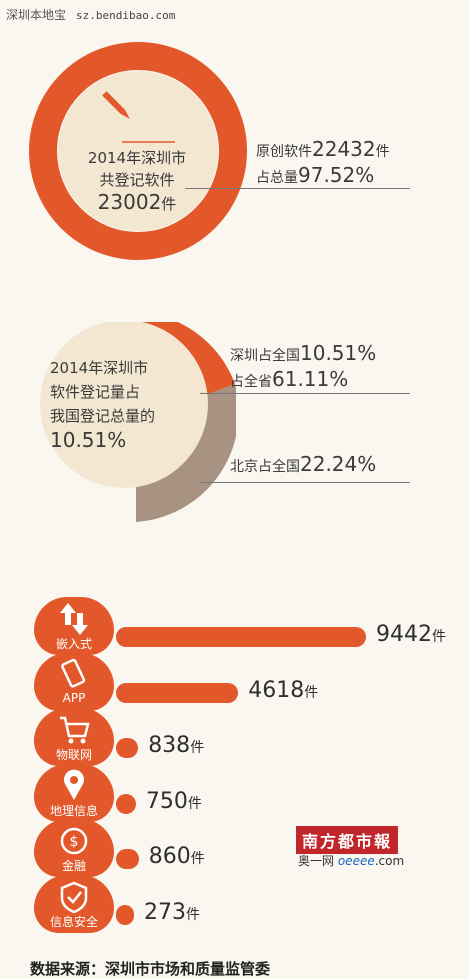 The image size is (469, 979). Describe the element at coordinates (173, 801) in the screenshot. I see `category-value-label: 750件` at that location.